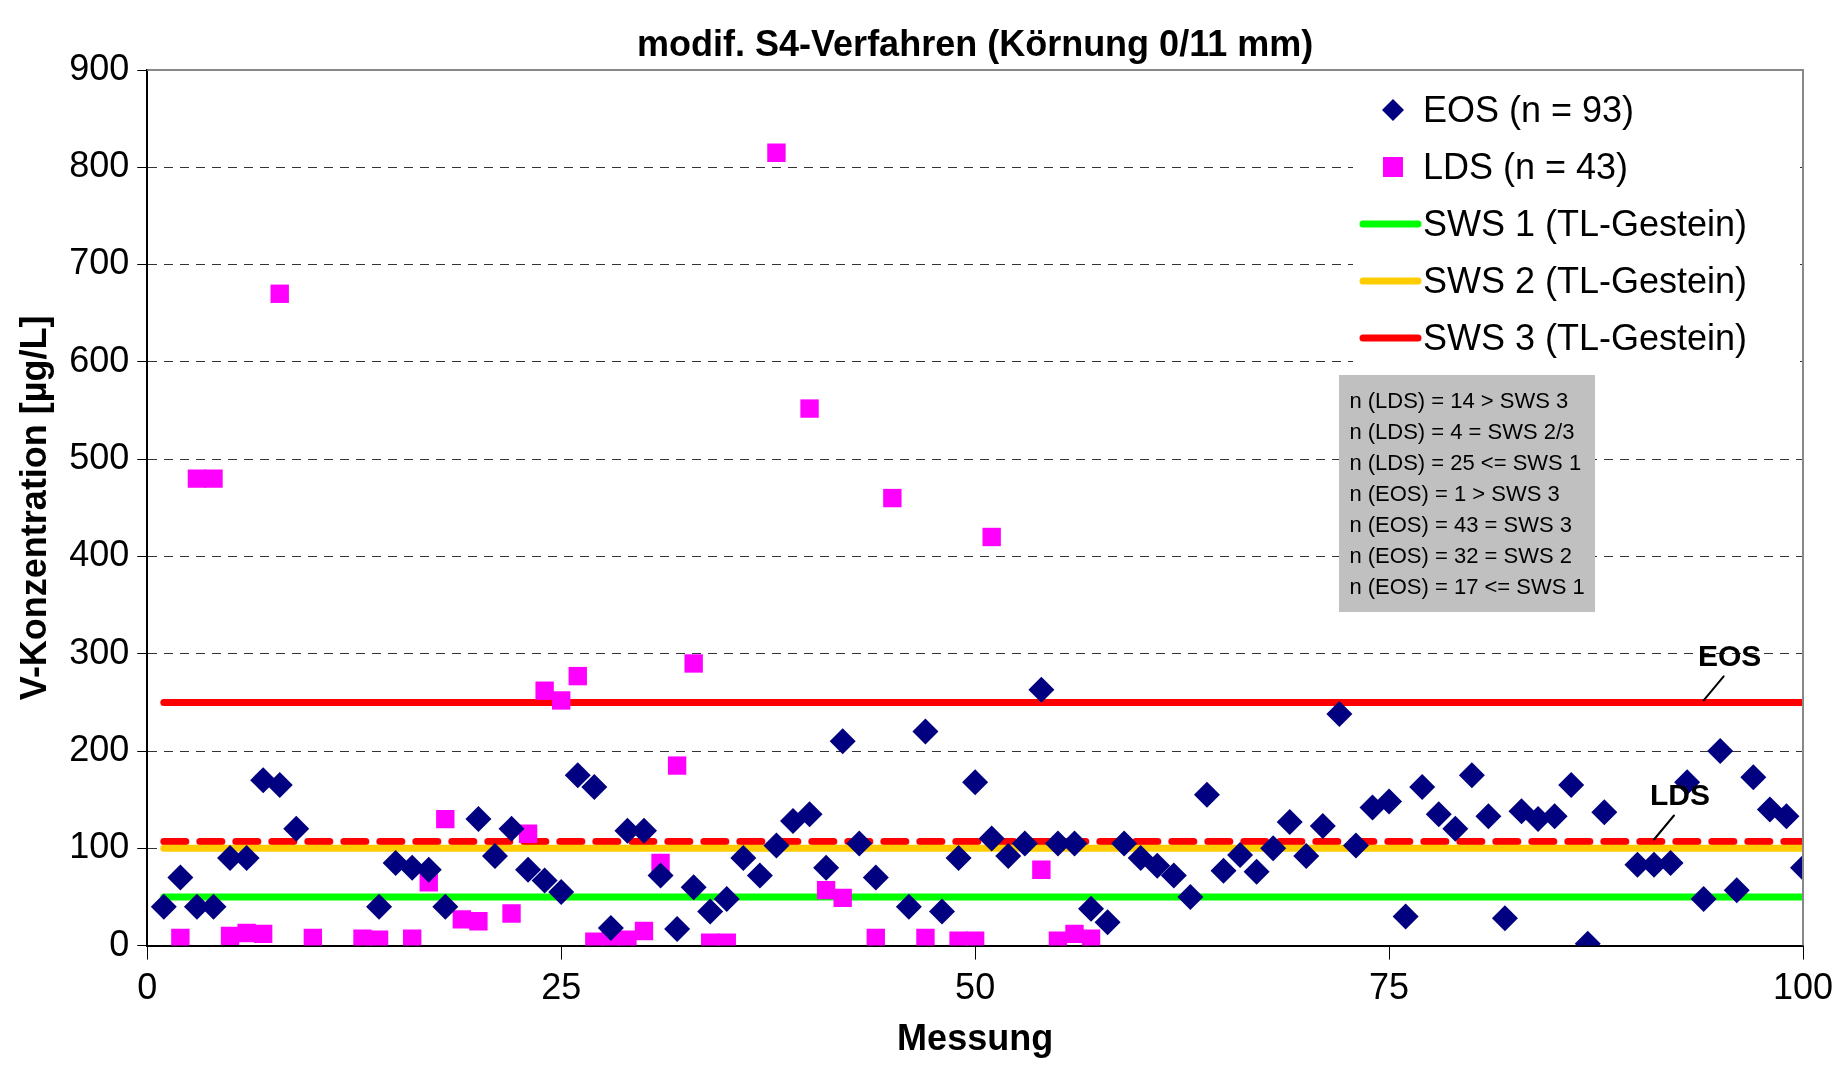  I want to click on annotation: n (LDS) = 25 <= SWS 1, so click(1466, 463).